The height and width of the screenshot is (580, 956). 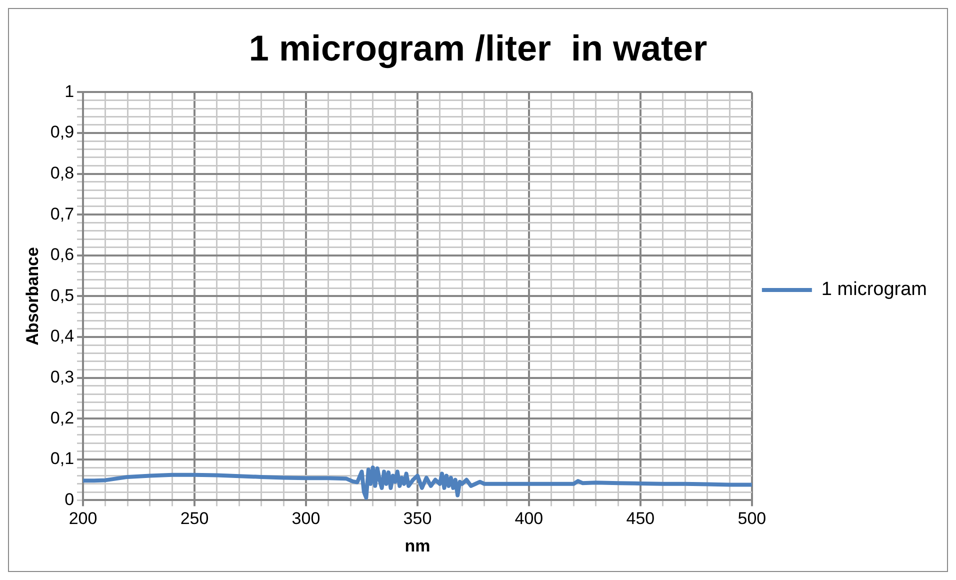 I want to click on y-tick-label: 0,8, so click(x=62, y=172).